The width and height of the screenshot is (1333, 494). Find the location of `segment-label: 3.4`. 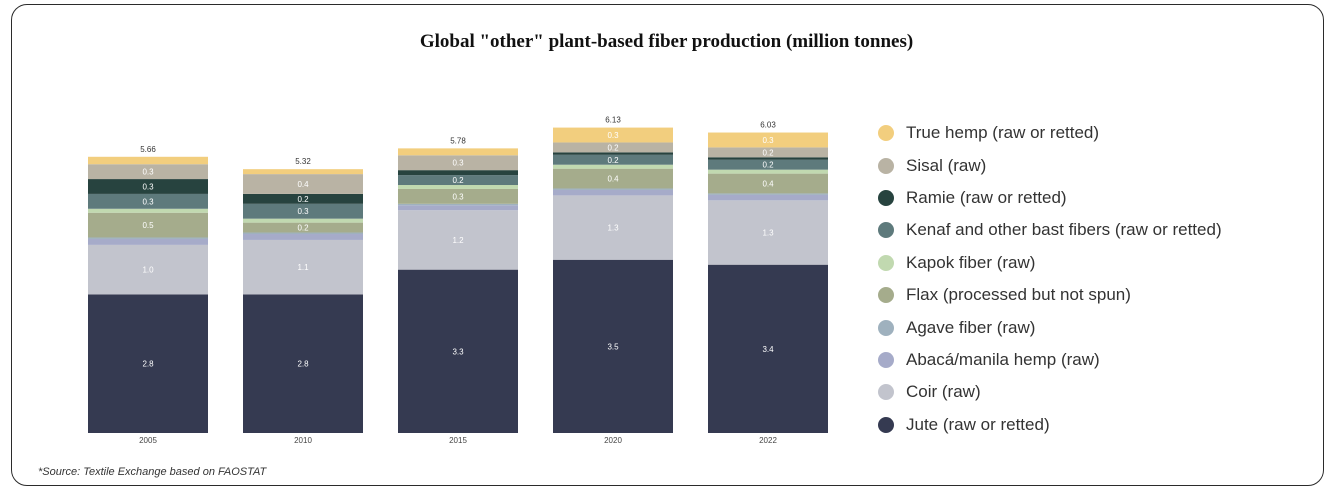

segment-label: 3.4 is located at coordinates (768, 349).